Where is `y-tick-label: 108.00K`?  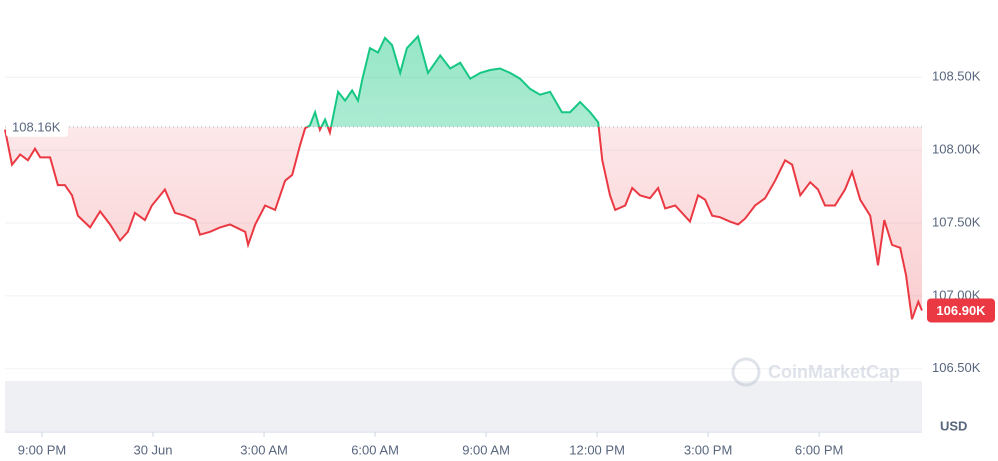
y-tick-label: 108.00K is located at coordinates (956, 149).